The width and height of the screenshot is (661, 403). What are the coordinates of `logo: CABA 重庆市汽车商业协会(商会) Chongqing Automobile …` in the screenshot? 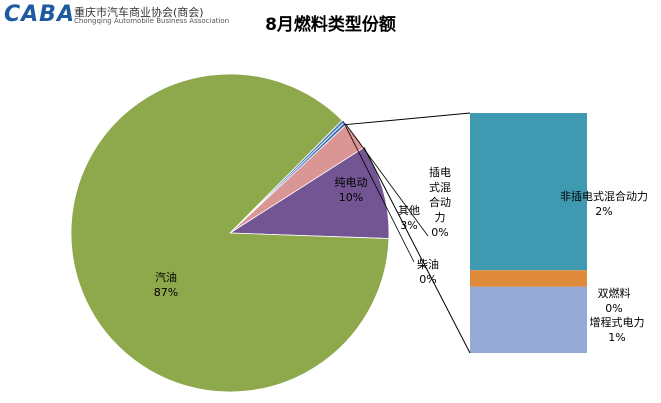 It's located at (116, 15).